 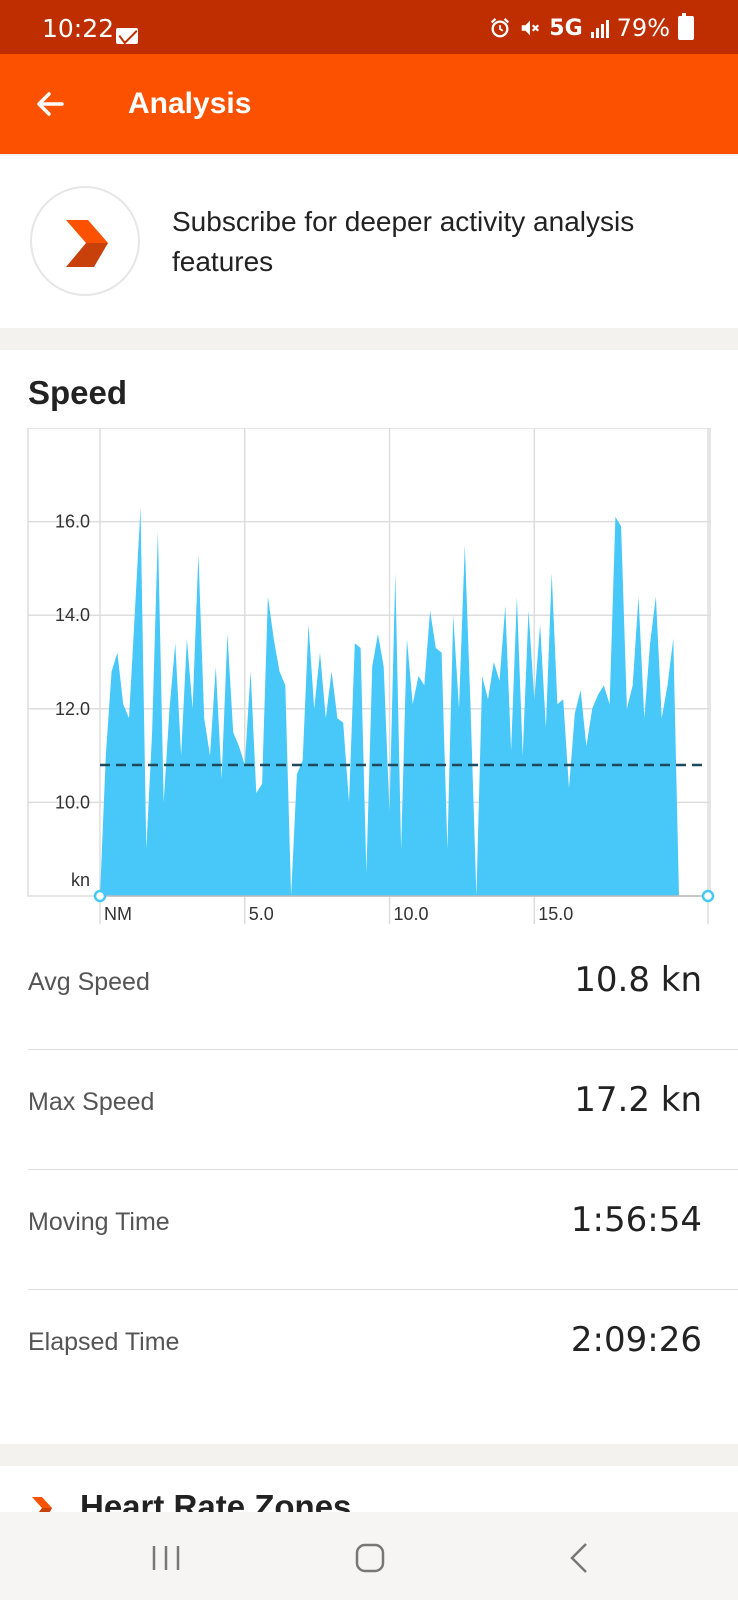 What do you see at coordinates (72, 522) in the screenshot?
I see `y-tick-label: 16.0` at bounding box center [72, 522].